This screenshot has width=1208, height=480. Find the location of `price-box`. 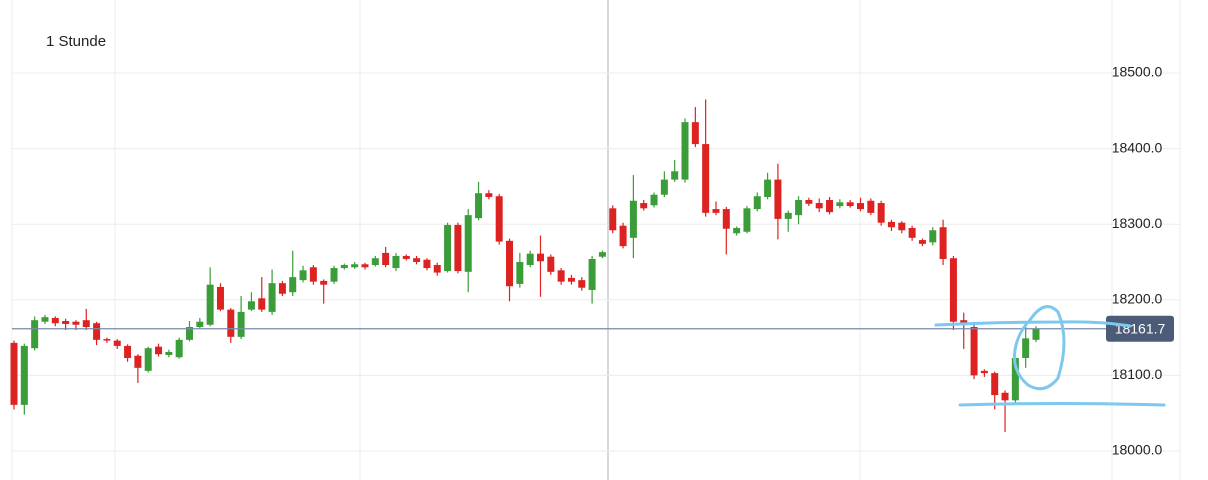

price-box is located at coordinates (1140, 328).